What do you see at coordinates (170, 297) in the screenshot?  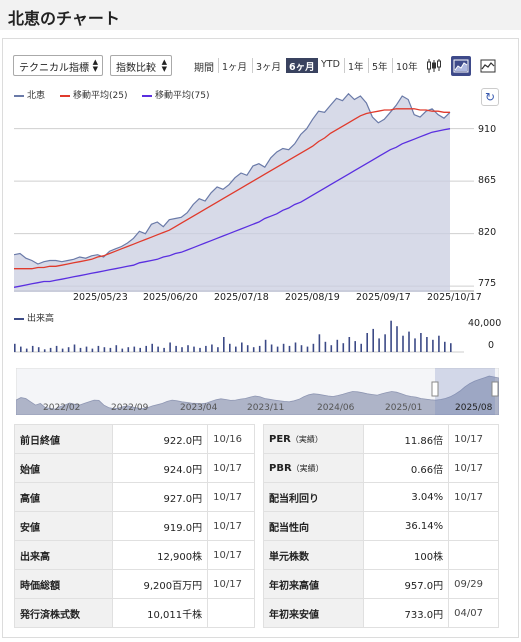 I see `x-tick-label: 2025/06/20` at bounding box center [170, 297].